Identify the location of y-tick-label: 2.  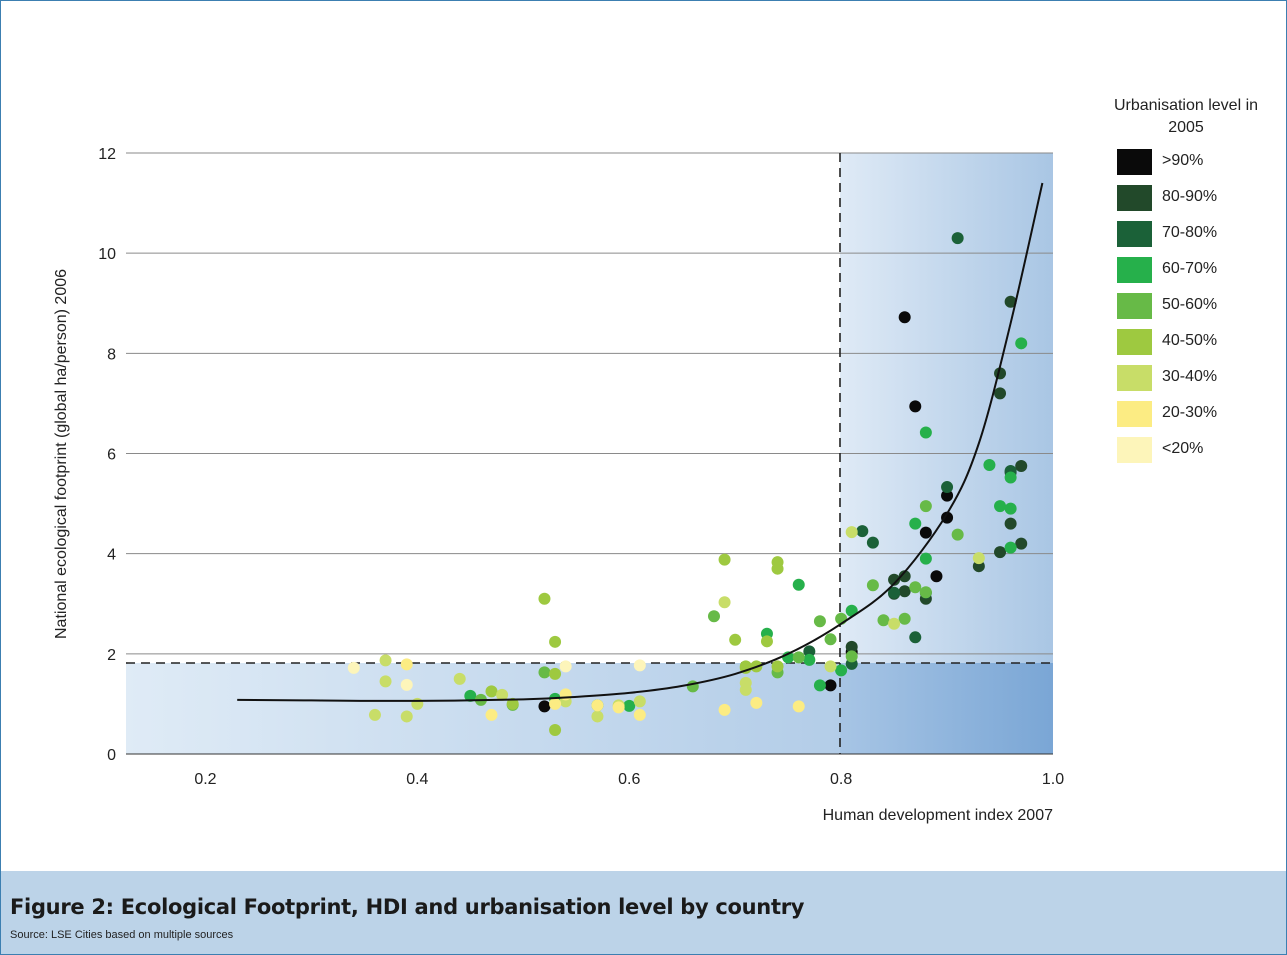
(111, 655).